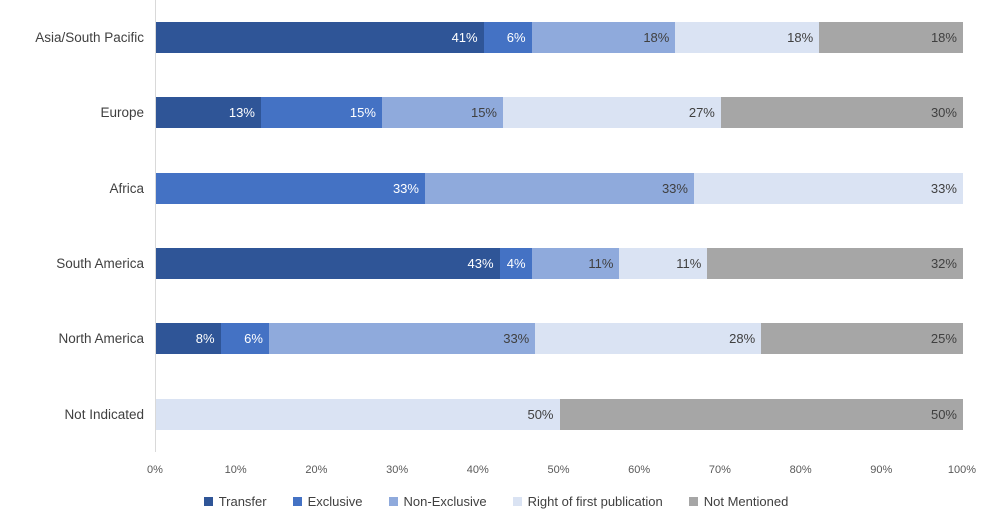 This screenshot has width=992, height=524. I want to click on legend-label: Non-Exclusive, so click(445, 501).